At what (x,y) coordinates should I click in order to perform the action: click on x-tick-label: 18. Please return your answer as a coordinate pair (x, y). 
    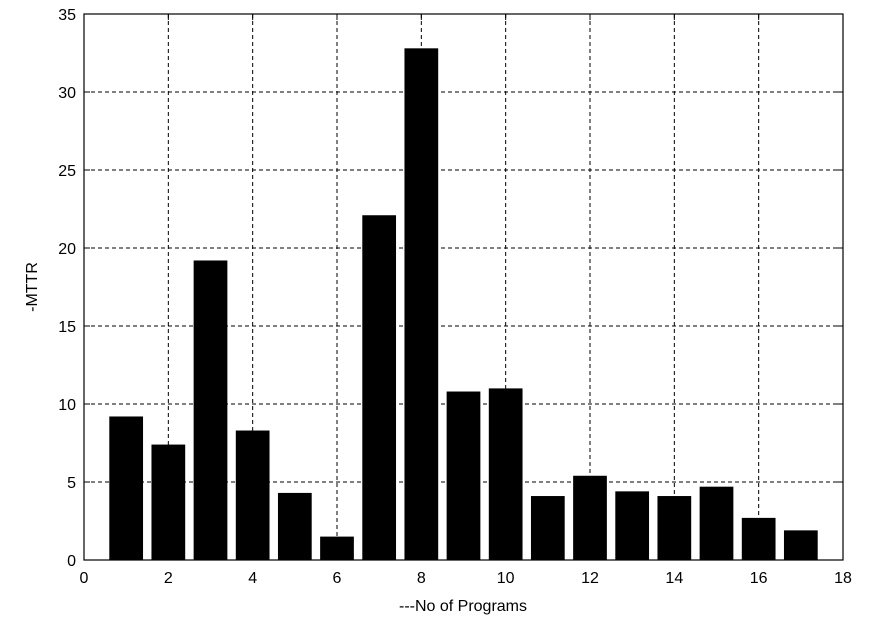
    Looking at the image, I should click on (843, 578).